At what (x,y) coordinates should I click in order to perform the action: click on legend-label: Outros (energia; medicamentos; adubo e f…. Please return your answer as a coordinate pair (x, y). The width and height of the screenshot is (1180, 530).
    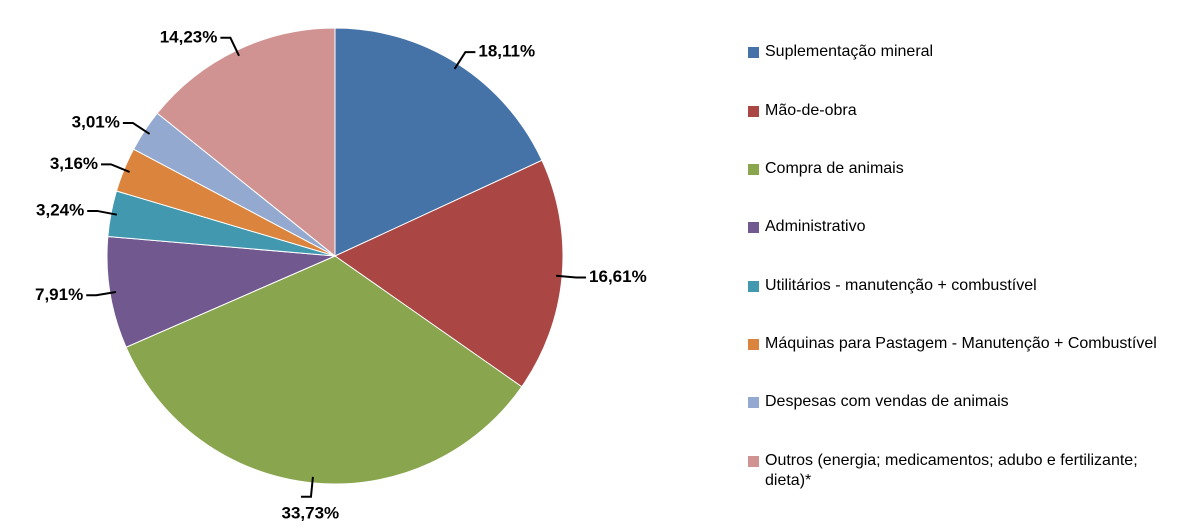
    Looking at the image, I should click on (951, 470).